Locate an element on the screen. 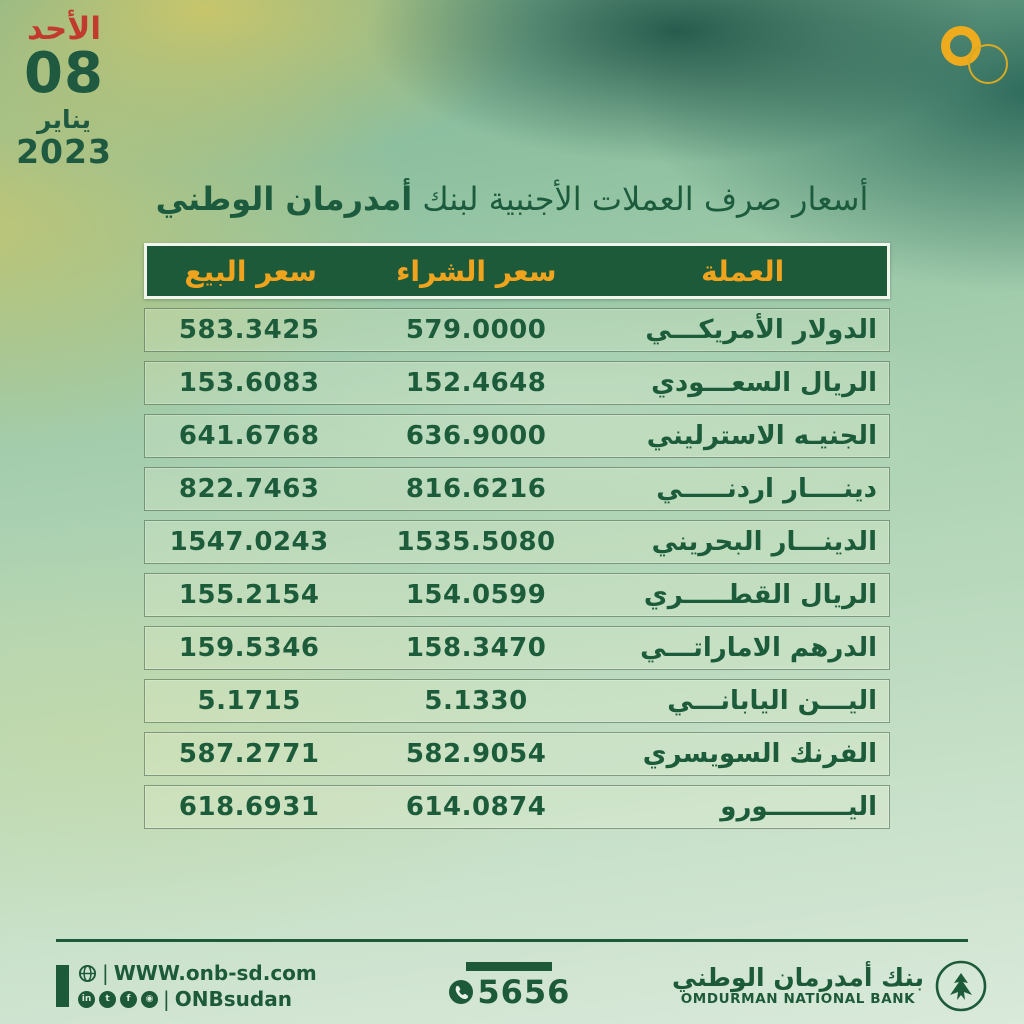  social-line: in t f ◉ | ONBsudan is located at coordinates (197, 999).